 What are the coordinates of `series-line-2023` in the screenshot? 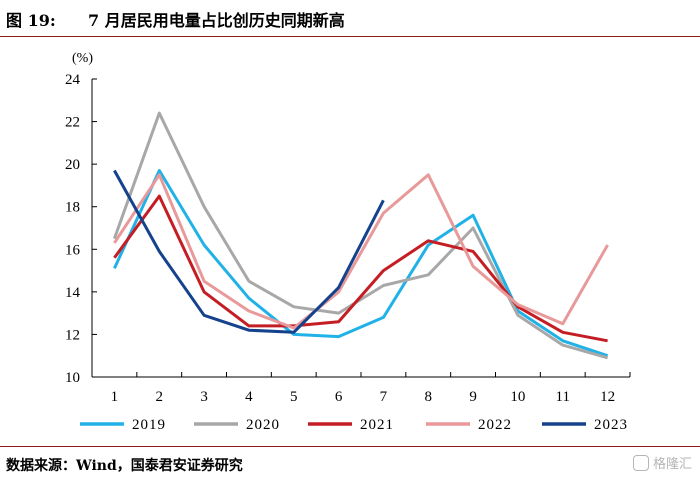 It's located at (249, 251).